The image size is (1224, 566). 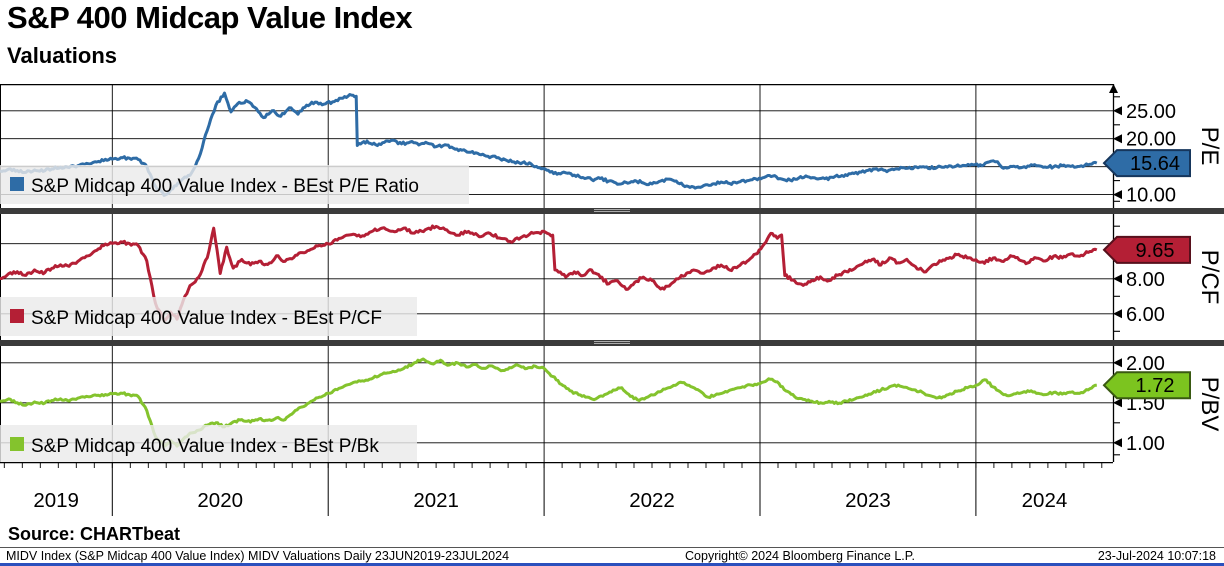 I want to click on pbv-last-value-badge: 1.72, so click(x=1146, y=385).